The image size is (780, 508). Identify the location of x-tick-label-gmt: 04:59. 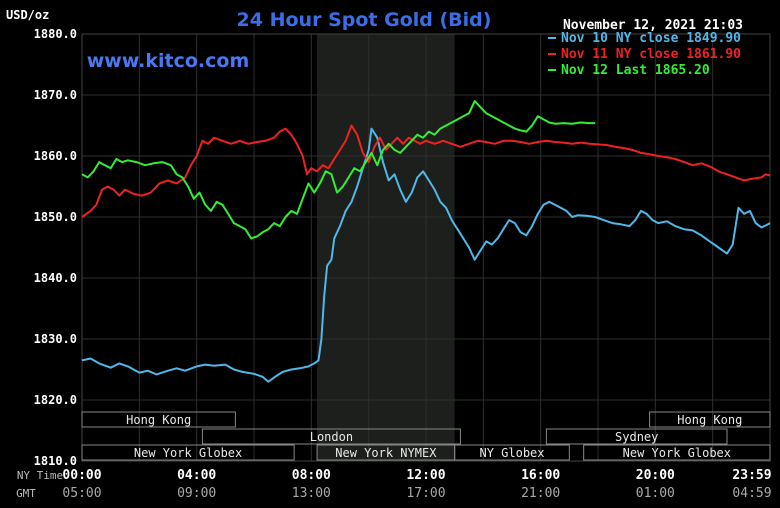
(751, 493).